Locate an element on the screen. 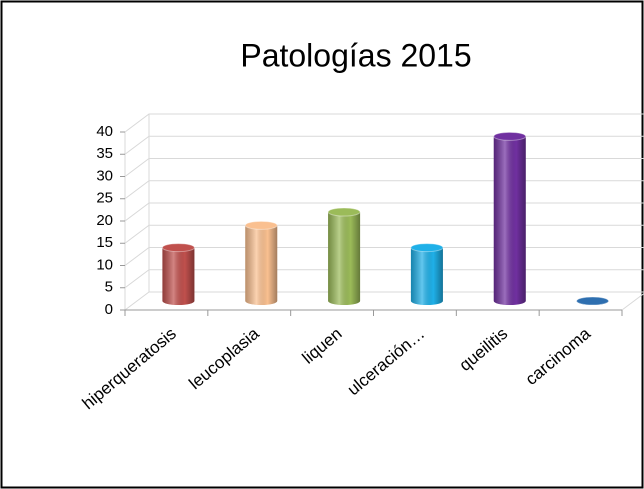  y-tick-label: 40 is located at coordinates (104, 131).